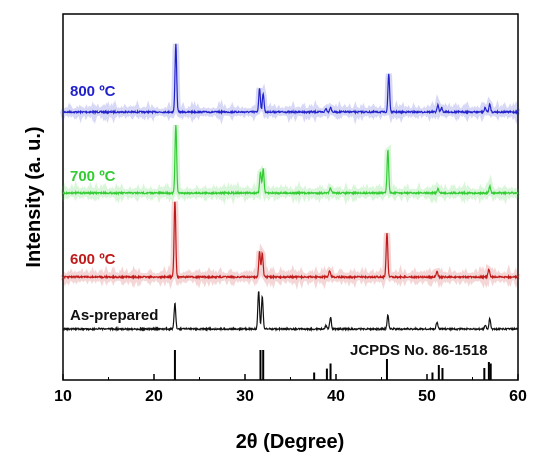  I want to click on reference-label: JCPDS No. 86-1518, so click(419, 350).